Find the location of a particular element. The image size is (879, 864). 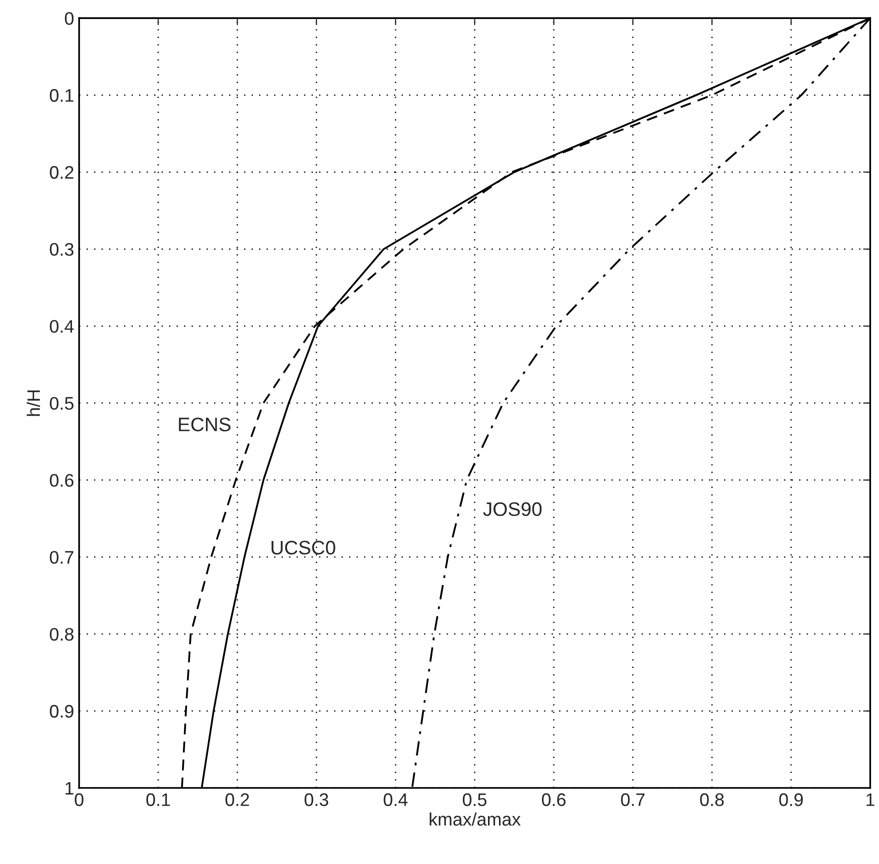

y-tick-label: 0.5 is located at coordinates (62, 403).